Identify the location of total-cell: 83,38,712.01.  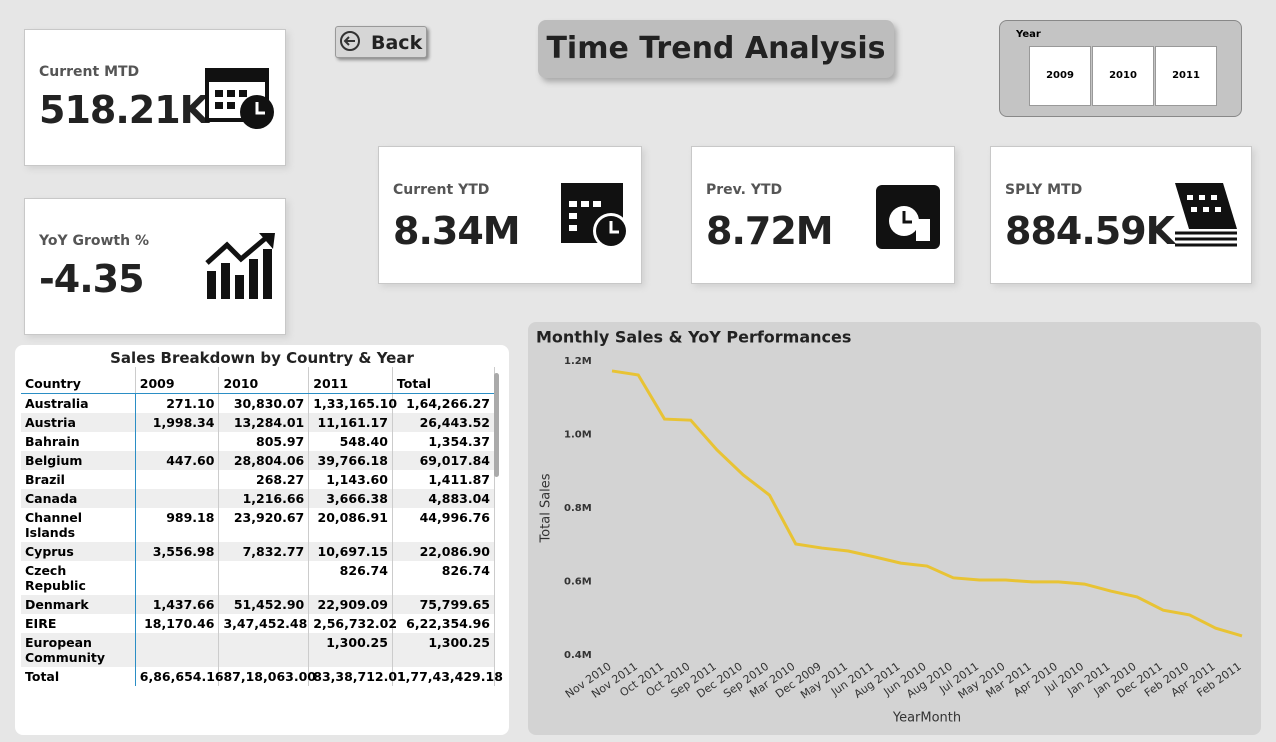
(357, 676).